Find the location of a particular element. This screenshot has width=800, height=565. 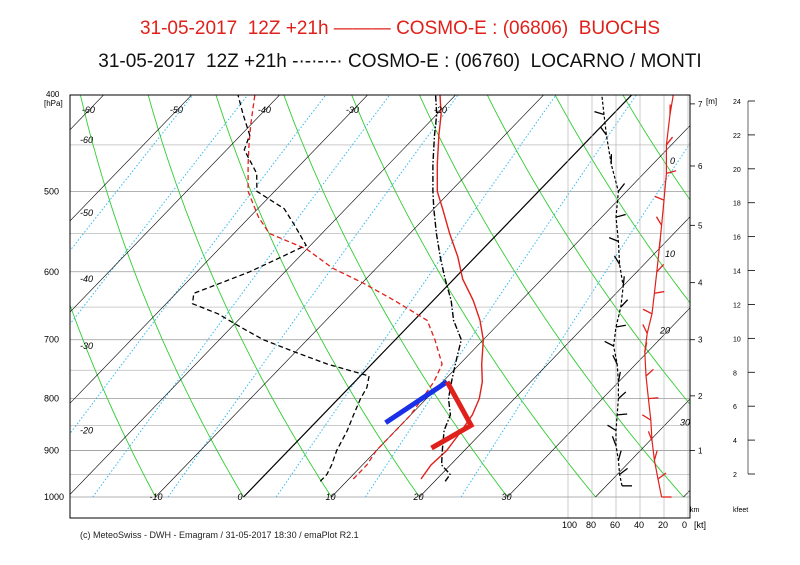

kfeet-tick-label: 8 is located at coordinates (735, 373).